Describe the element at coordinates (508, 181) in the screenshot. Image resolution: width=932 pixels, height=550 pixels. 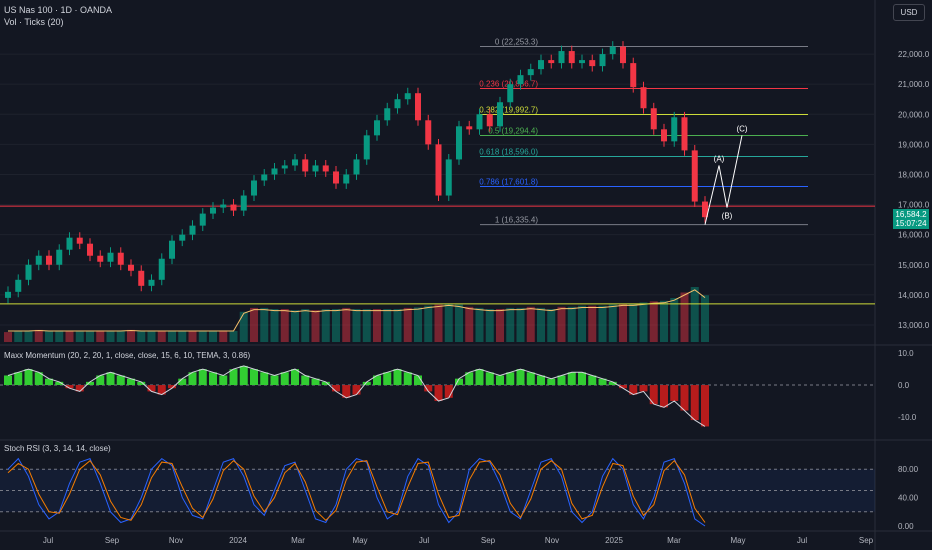
I see `fib-level-label: 0.786 (17,601.8)` at that location.